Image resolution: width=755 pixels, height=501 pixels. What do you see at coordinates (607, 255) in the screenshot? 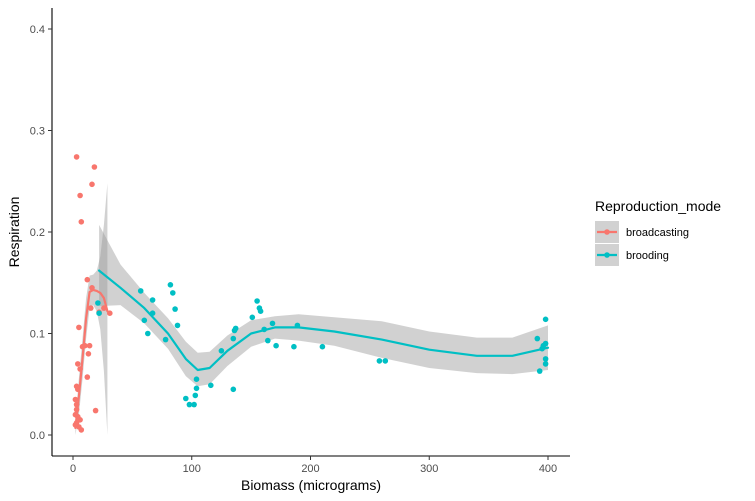
I see `legend-key-point-brooding` at bounding box center [607, 255].